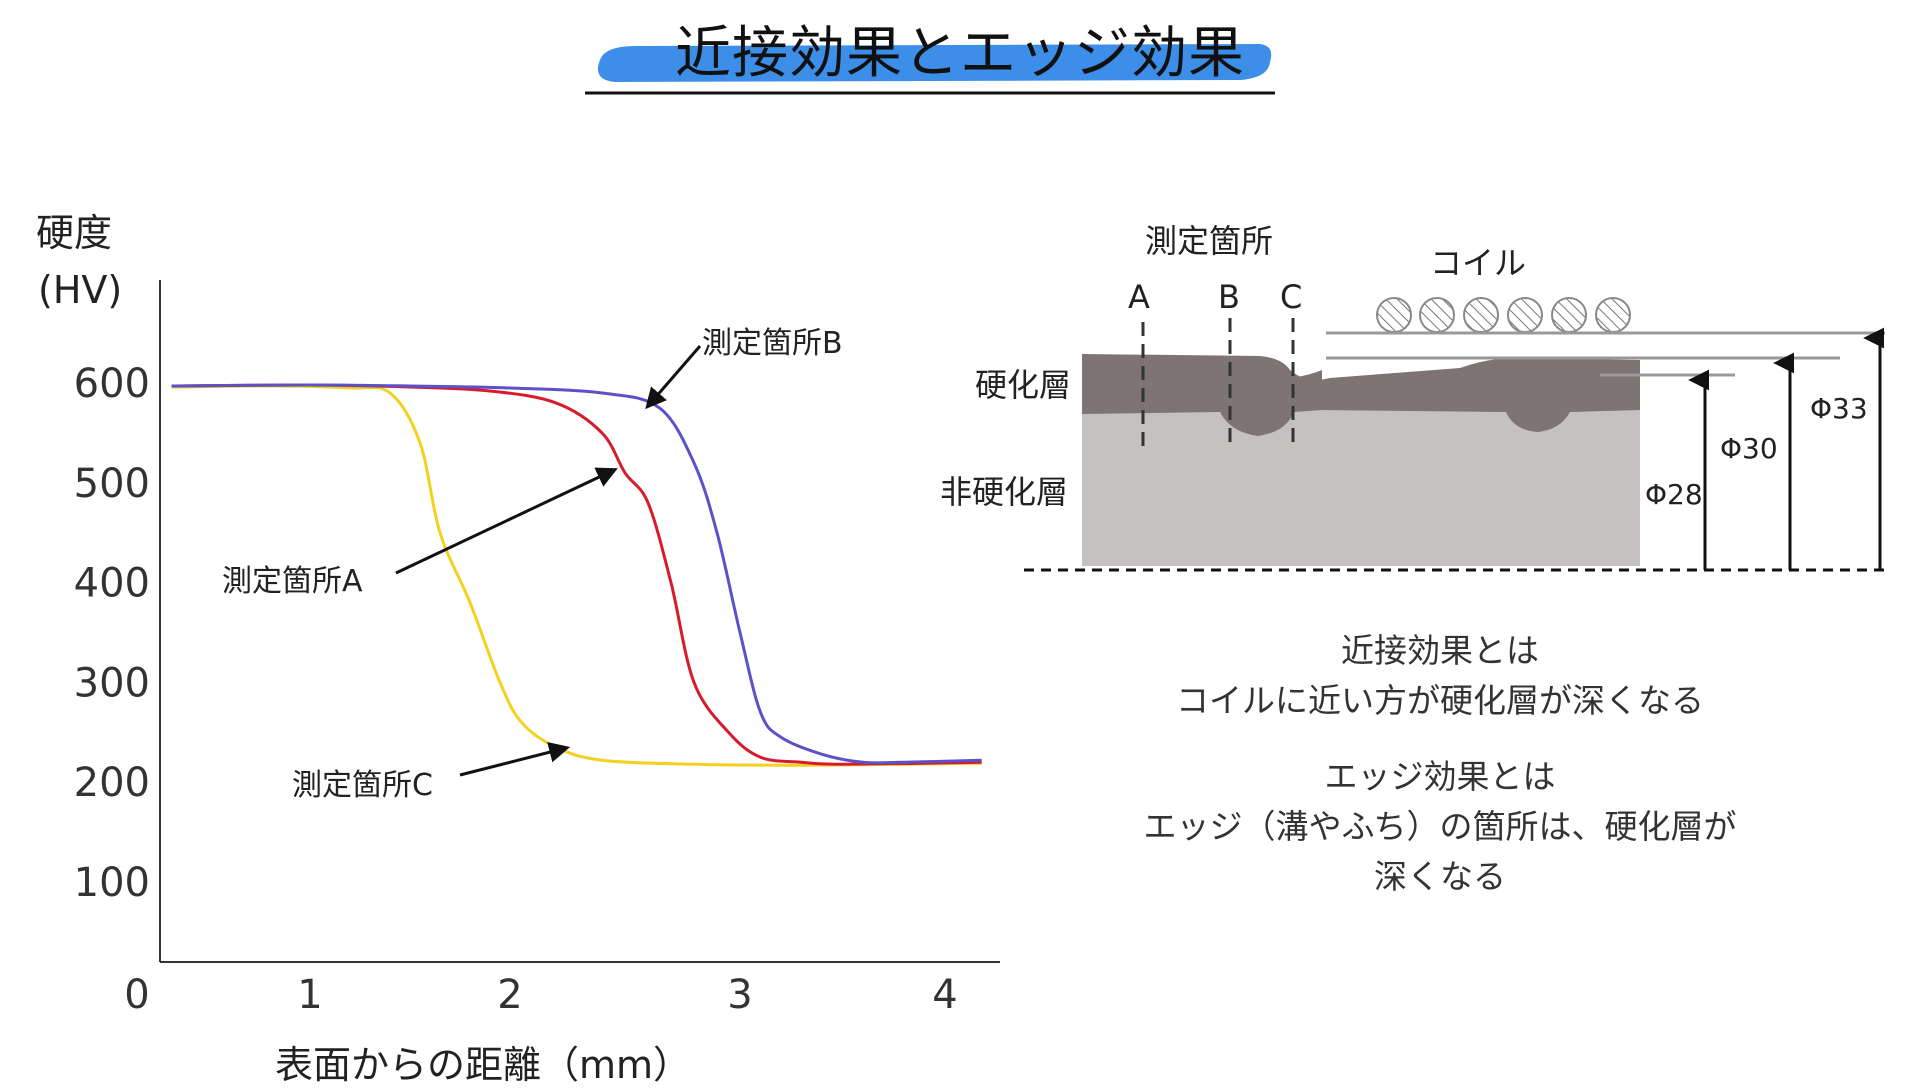 The image size is (1920, 1089). What do you see at coordinates (112, 883) in the screenshot?
I see `y-tick-label: 100` at bounding box center [112, 883].